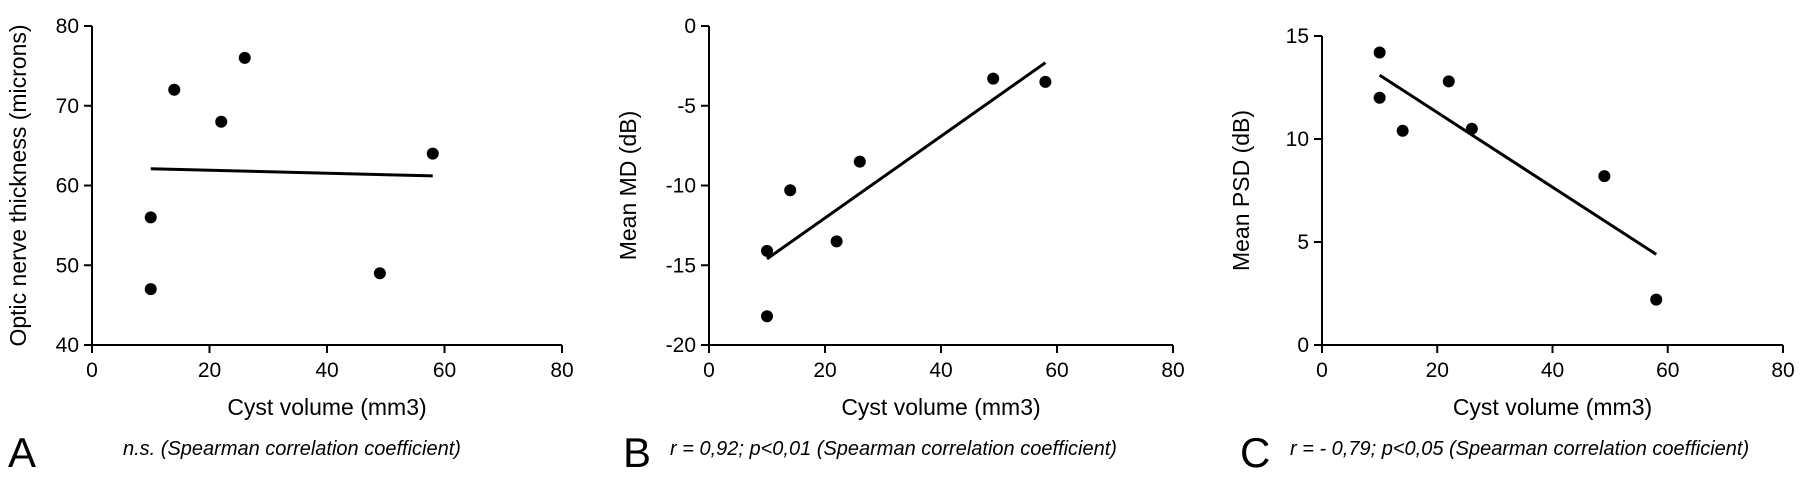 The width and height of the screenshot is (1800, 483). I want to click on panel-c-x-tick-label: 80, so click(1782, 370).